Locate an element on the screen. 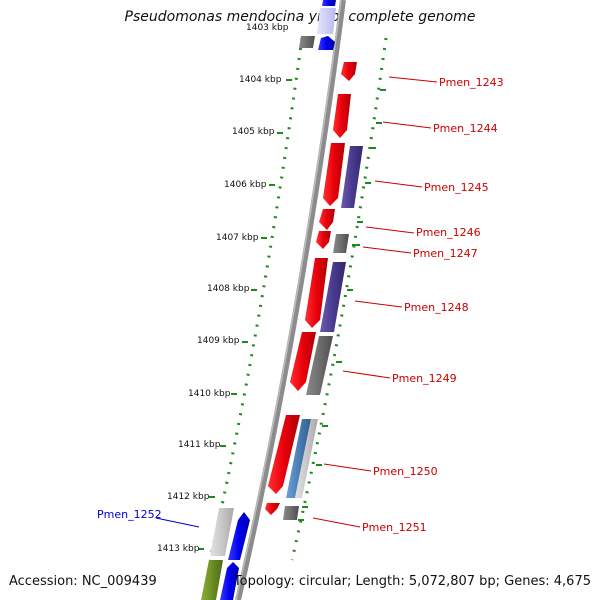 This screenshot has height=600, width=600. inner-dotted-ring is located at coordinates (256, 299).